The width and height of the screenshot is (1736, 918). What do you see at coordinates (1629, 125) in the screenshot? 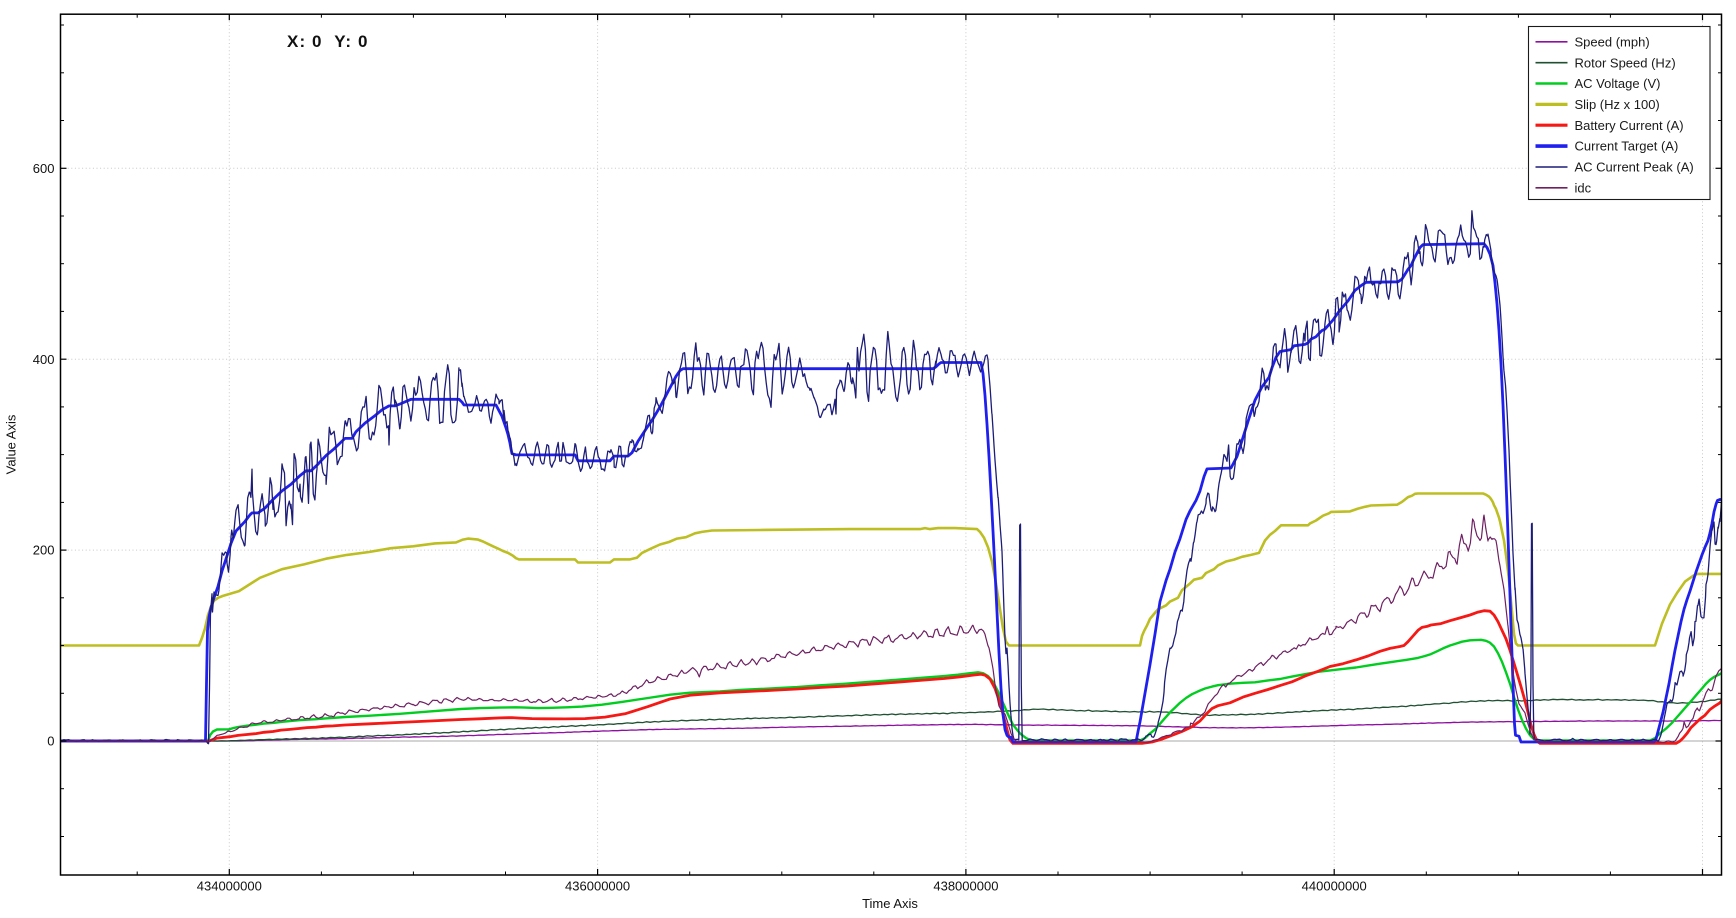
I see `svg-text: Battery Current (A)` at bounding box center [1629, 125].